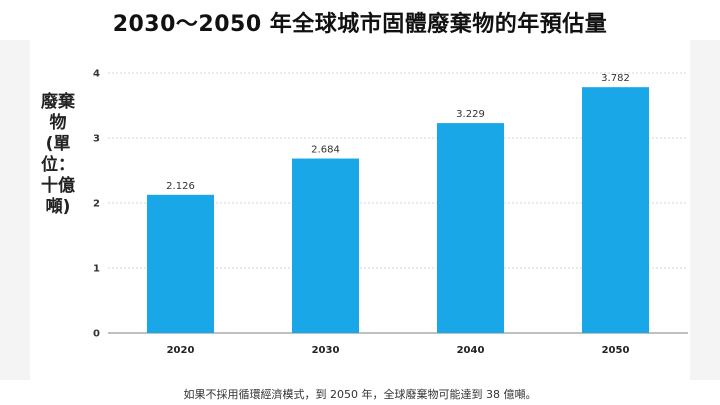  Describe the element at coordinates (96, 74) in the screenshot. I see `y-tick-label: 4` at that location.